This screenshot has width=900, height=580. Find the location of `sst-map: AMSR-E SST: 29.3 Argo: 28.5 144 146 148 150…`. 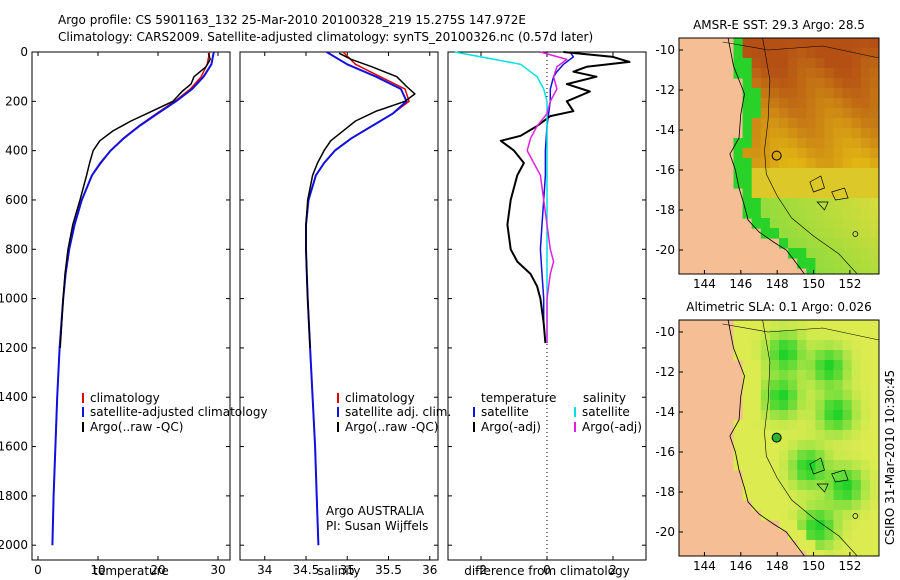

sst-map: AMSR-E SST: 29.3 Argo: 28.5 144 146 148 150… is located at coordinates (767, 154).